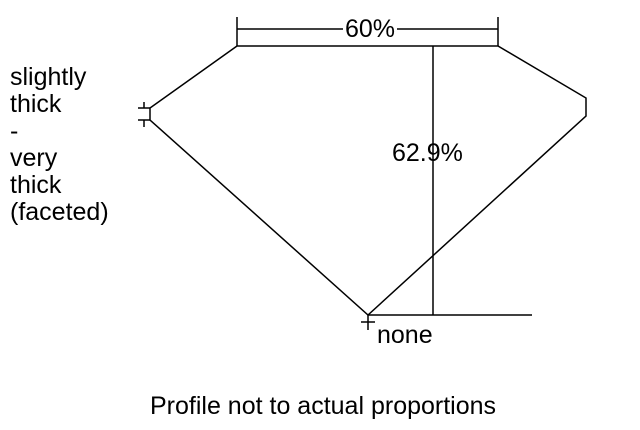  Describe the element at coordinates (370, 29) in the screenshot. I see `table-percent-label: 60%` at that location.